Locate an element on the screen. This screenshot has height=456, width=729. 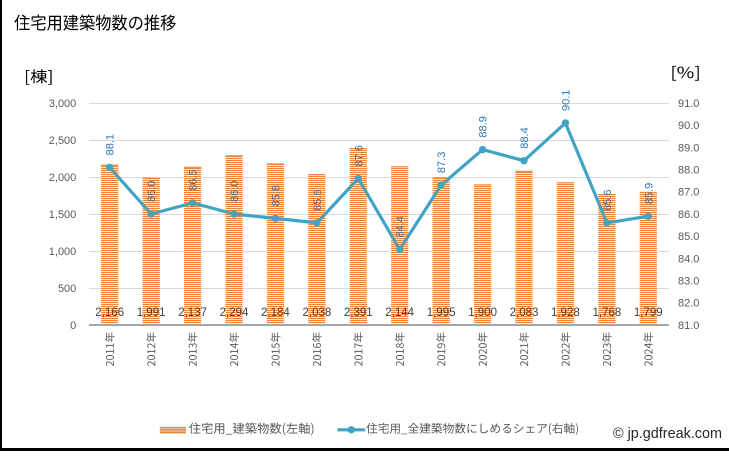
svg-text: 84.4 is located at coordinates (401, 226).